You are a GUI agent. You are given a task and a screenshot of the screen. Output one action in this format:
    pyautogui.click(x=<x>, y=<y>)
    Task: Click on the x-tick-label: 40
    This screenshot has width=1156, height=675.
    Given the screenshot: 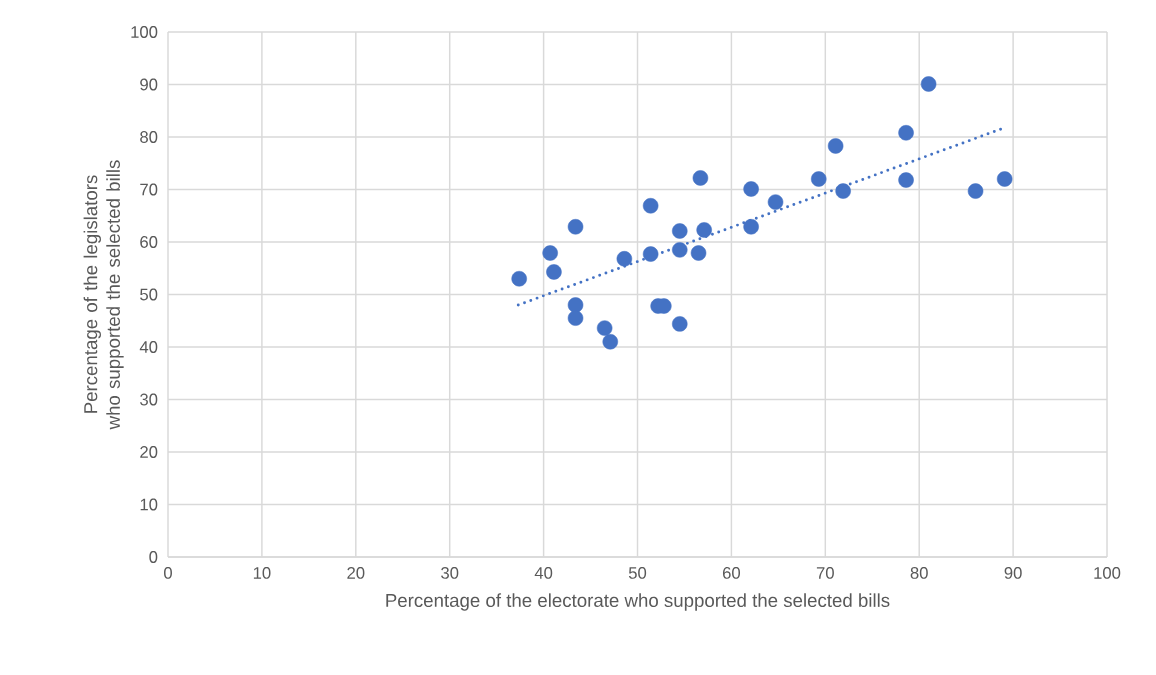 What is the action you would take?
    pyautogui.click(x=543, y=573)
    